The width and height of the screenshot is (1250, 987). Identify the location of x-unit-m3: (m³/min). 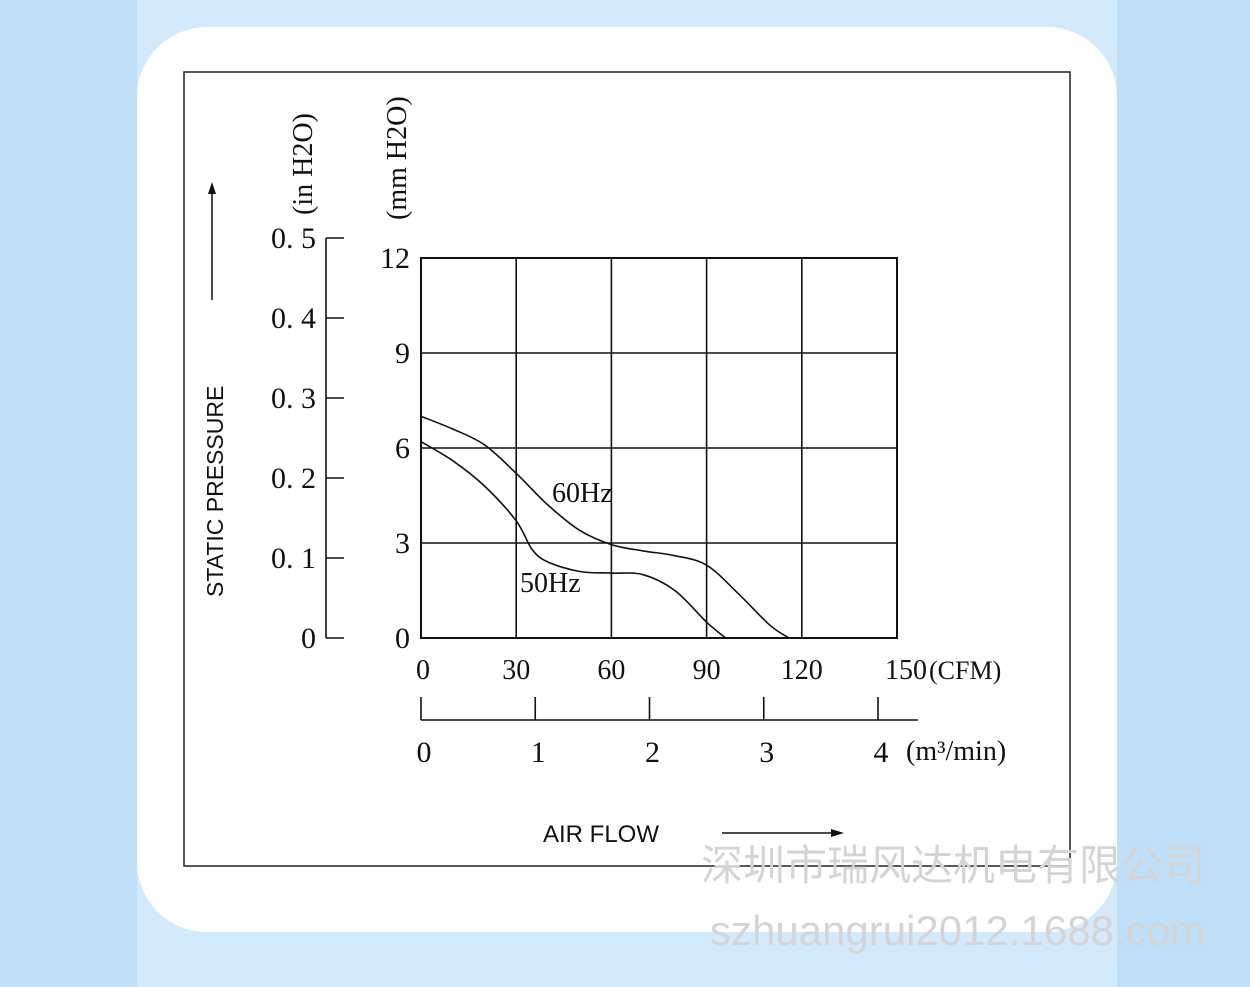
(956, 751).